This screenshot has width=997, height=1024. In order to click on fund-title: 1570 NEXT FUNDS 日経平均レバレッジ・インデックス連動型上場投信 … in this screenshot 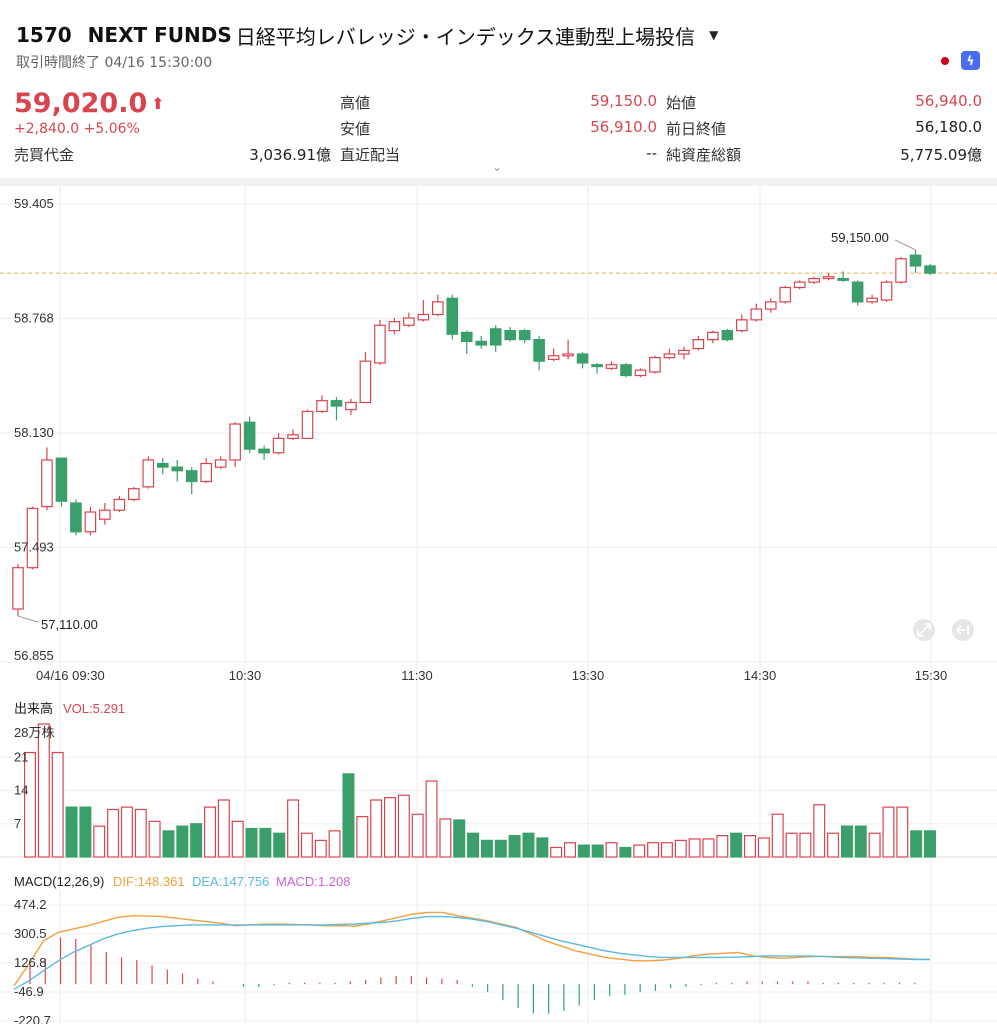, I will do `click(367, 35)`.